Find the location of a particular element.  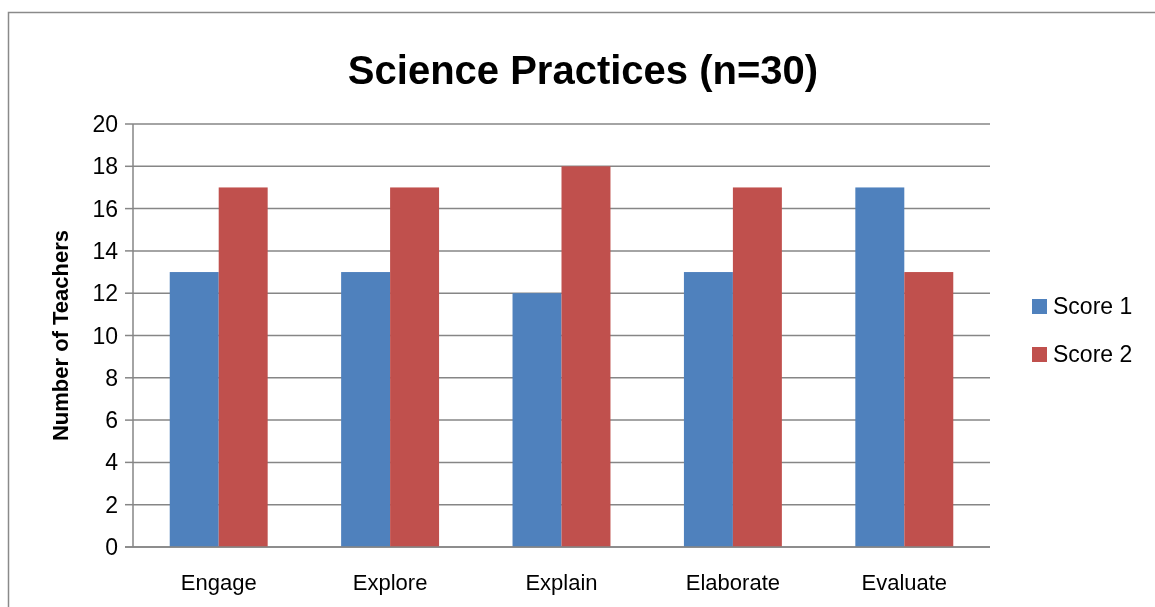

y-tick-label: 10 is located at coordinates (105, 335).